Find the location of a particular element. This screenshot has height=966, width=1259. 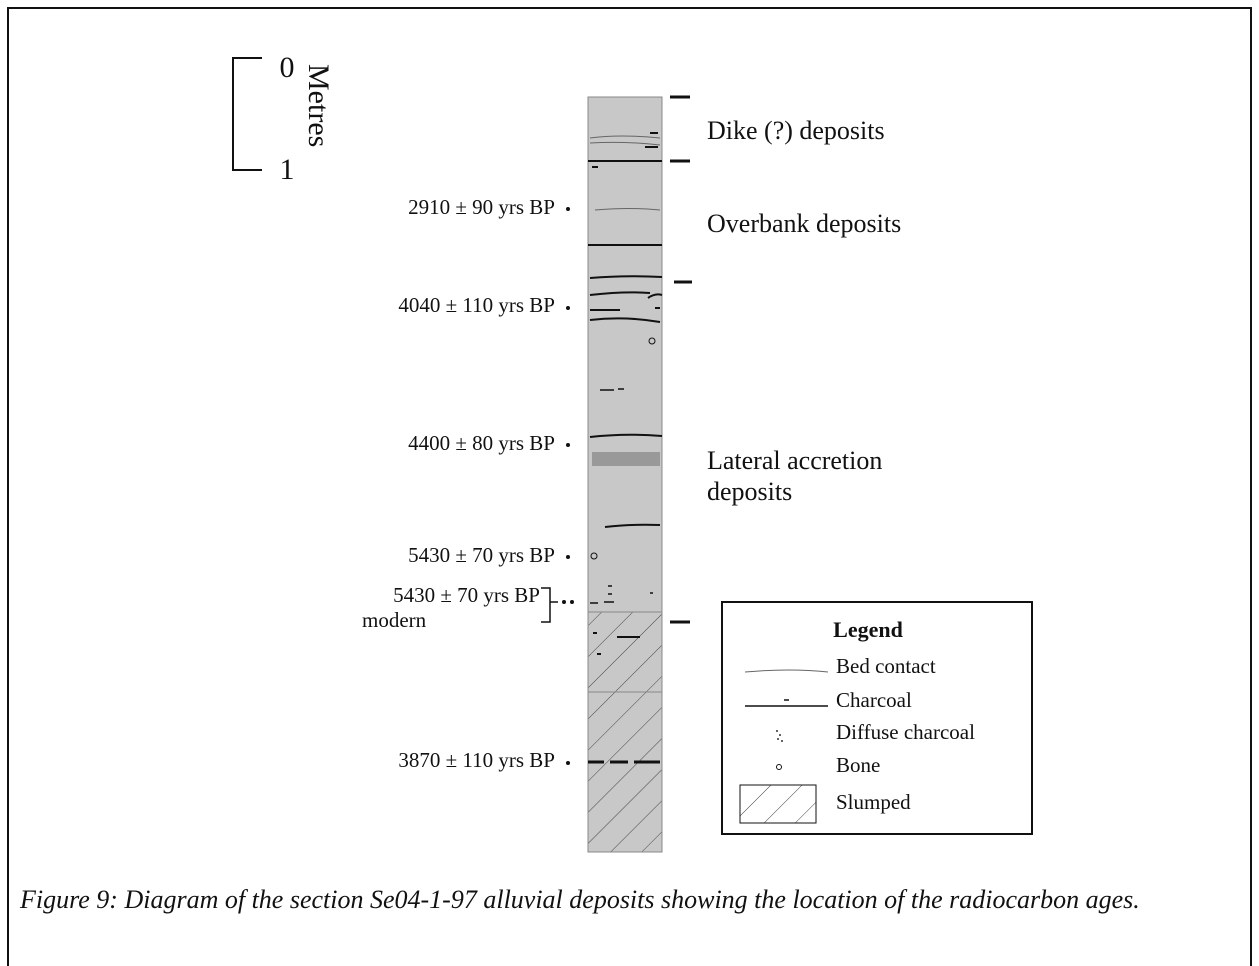

age-label: 4400 ± 80 yrs BP is located at coordinates (481, 443).